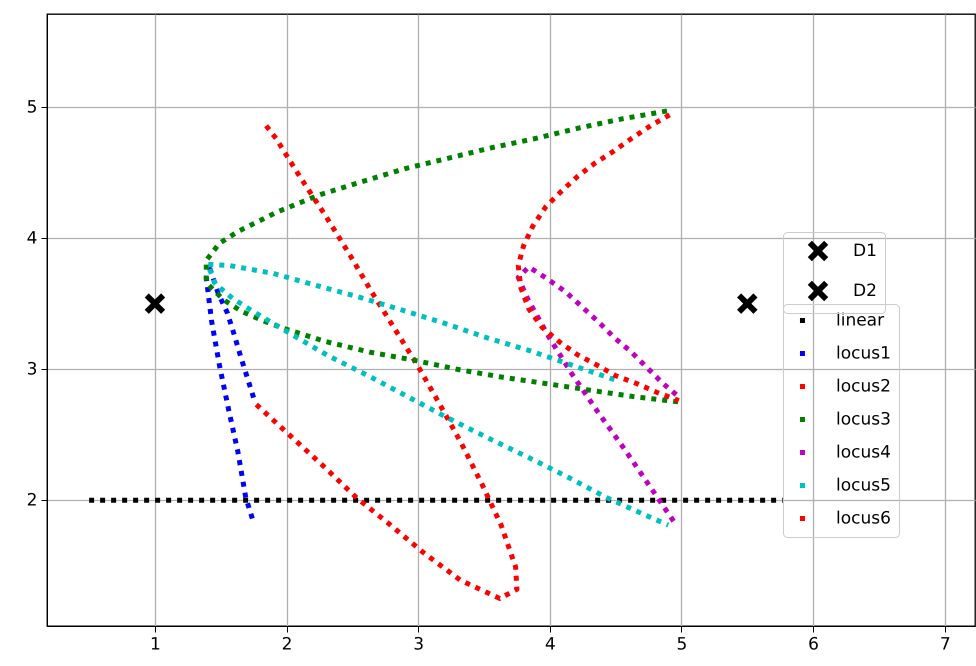 Image resolution: width=976 pixels, height=666 pixels. I want to click on x-tick-label: 1, so click(155, 644).